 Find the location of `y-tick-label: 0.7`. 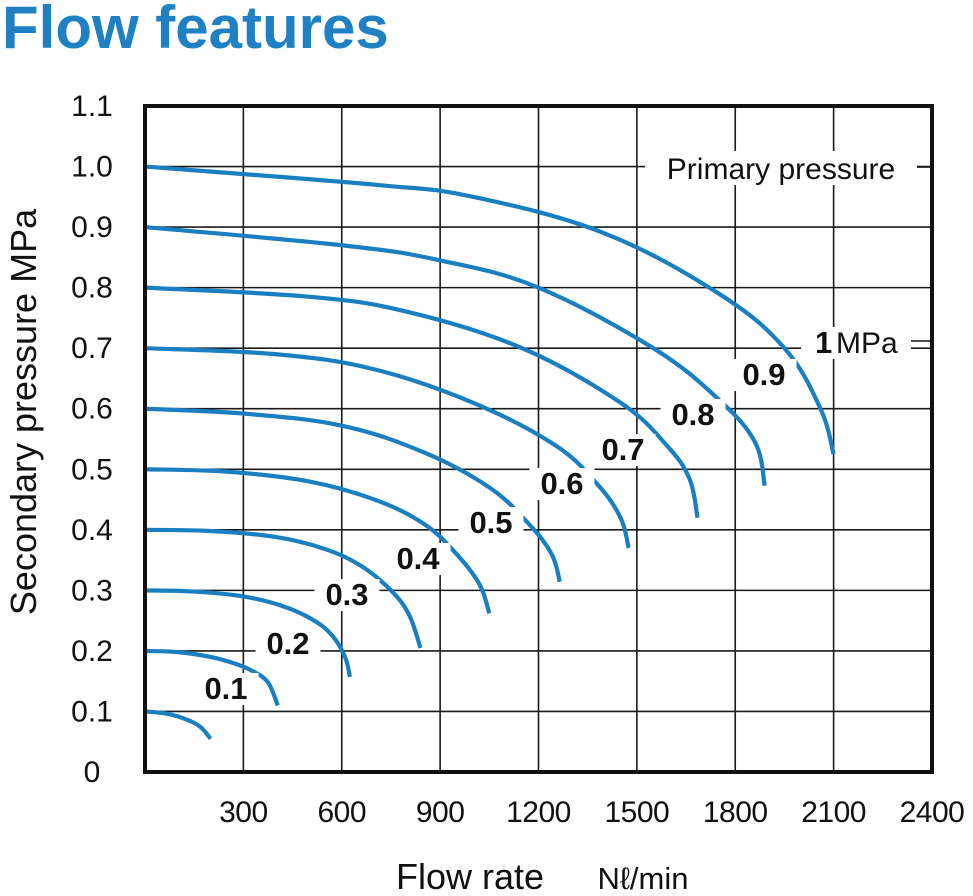

y-tick-label: 0.7 is located at coordinates (92, 348).